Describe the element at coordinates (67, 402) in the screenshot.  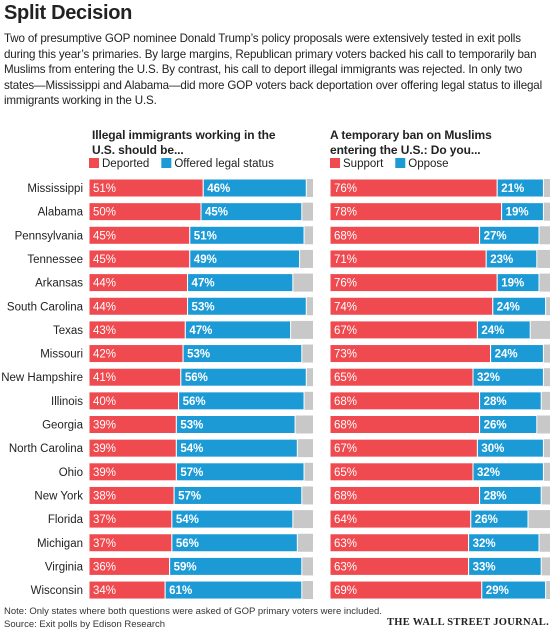
I see `category-label: Illinois` at that location.